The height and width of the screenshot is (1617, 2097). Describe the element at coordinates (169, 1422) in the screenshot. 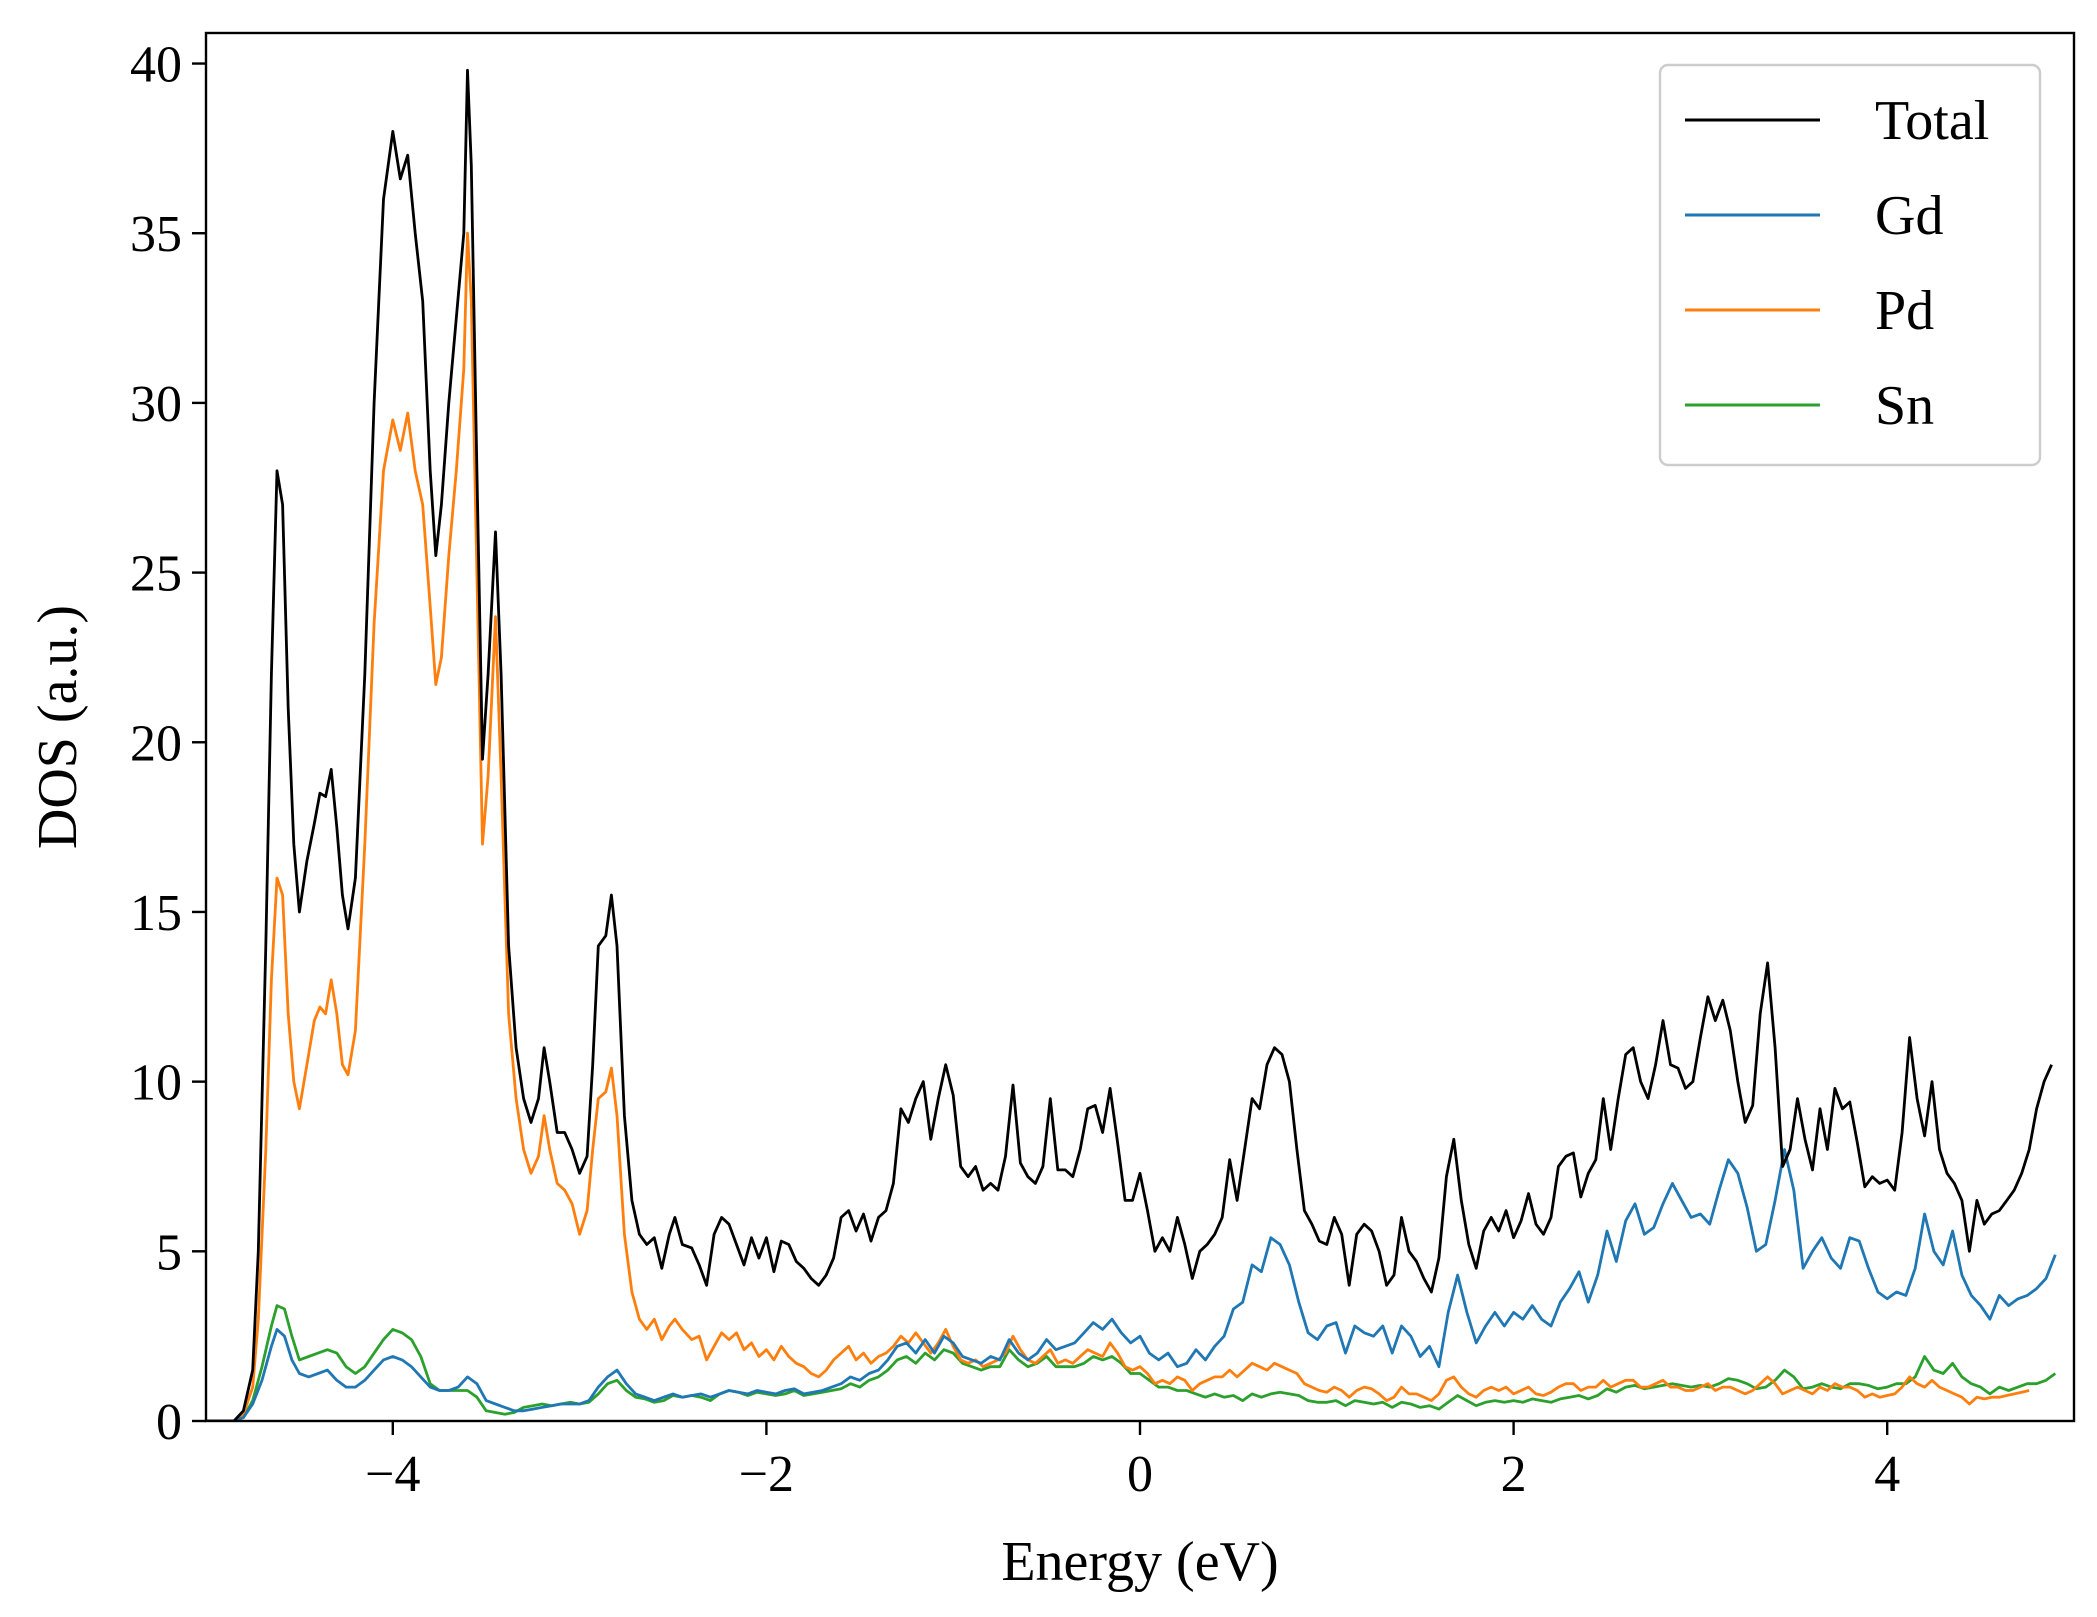

I see `y-tick-label: 0` at that location.